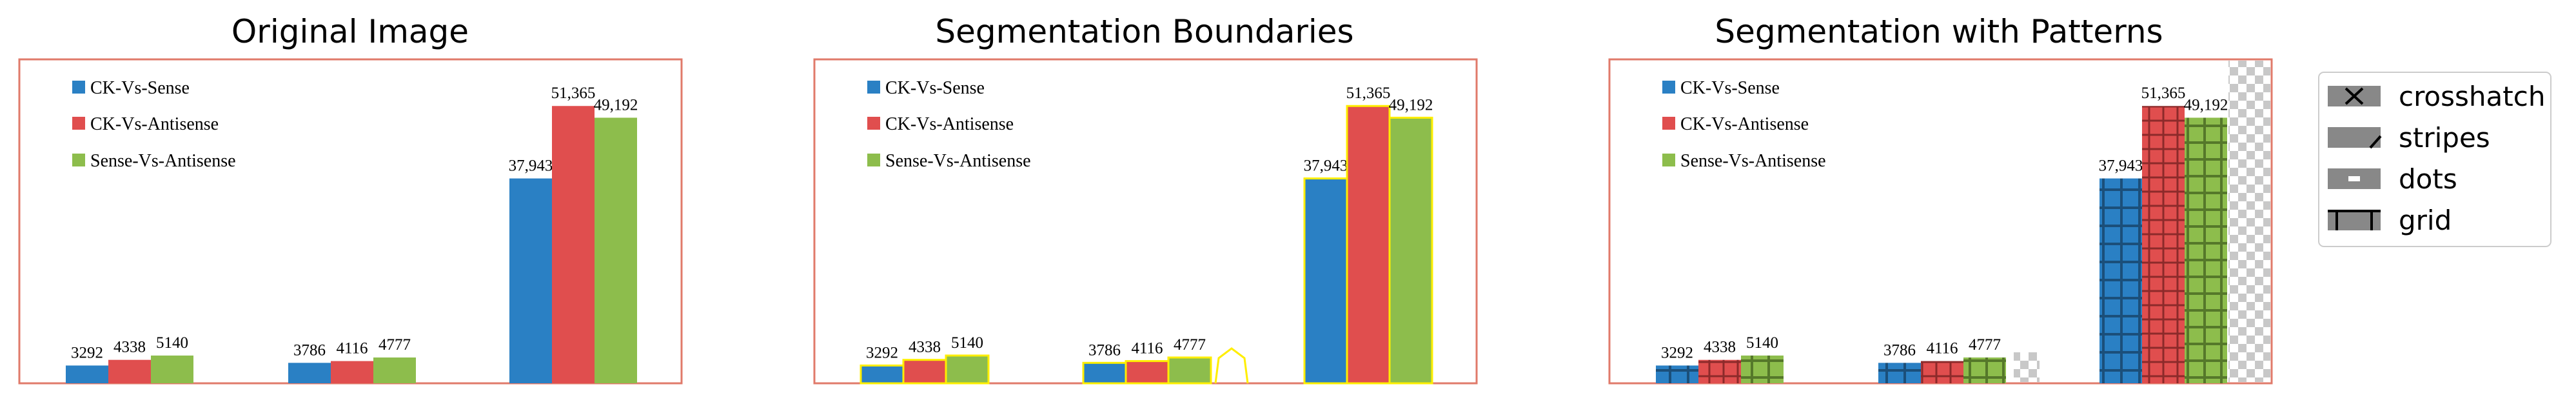  Describe the element at coordinates (350, 31) in the screenshot. I see `panel-title-original: Original Image` at that location.